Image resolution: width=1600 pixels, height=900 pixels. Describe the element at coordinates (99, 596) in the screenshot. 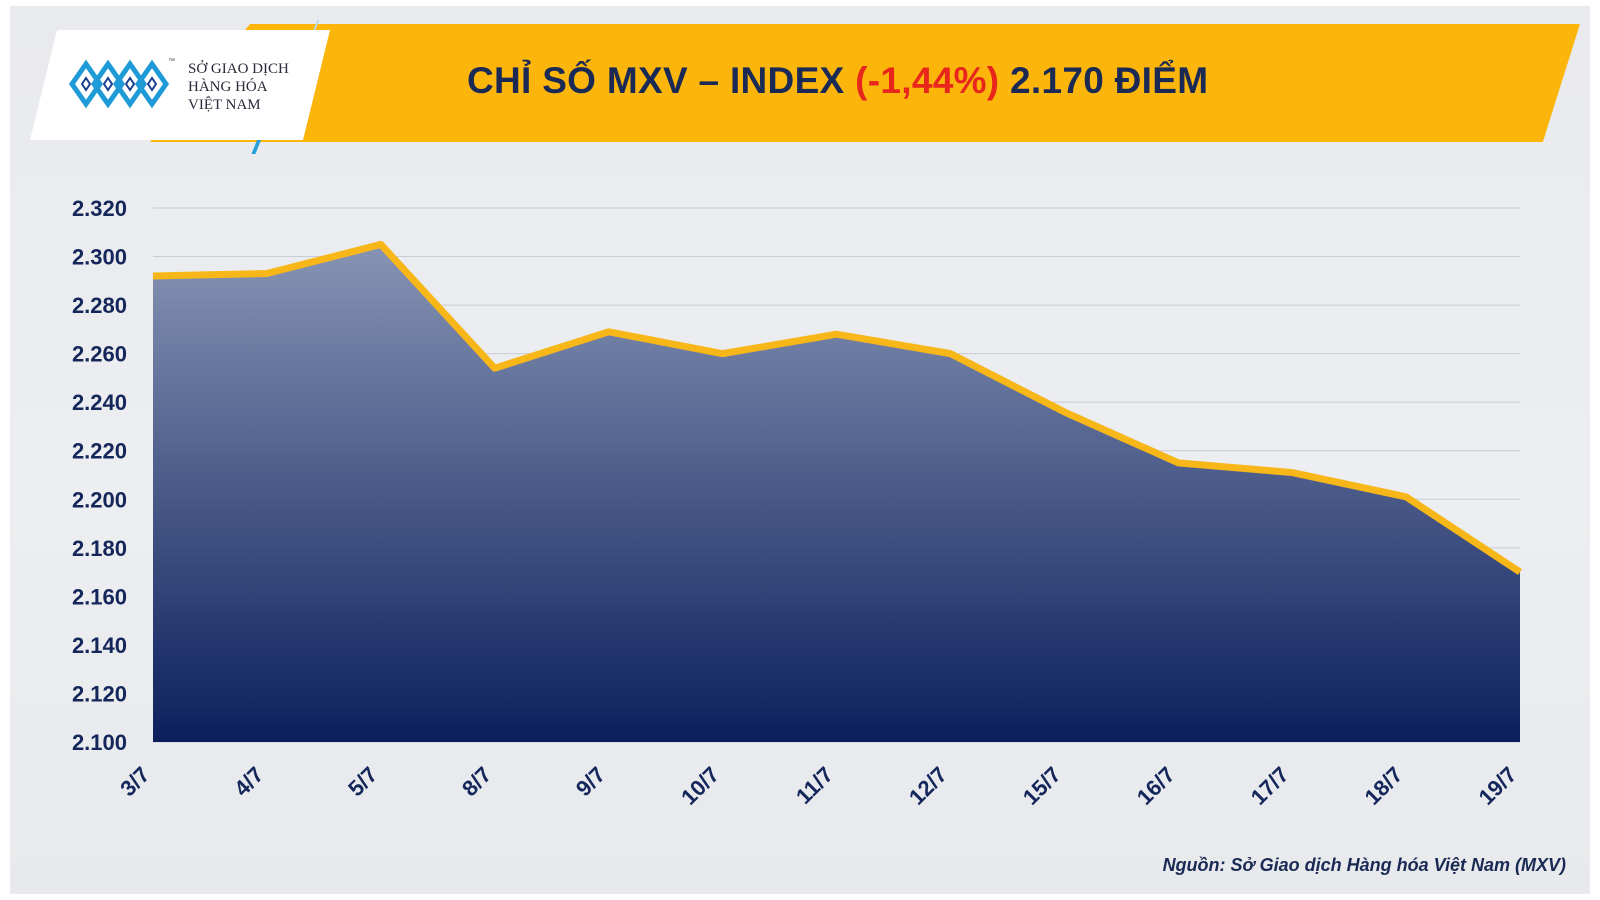

I see `y-tick-label: 2.160` at that location.